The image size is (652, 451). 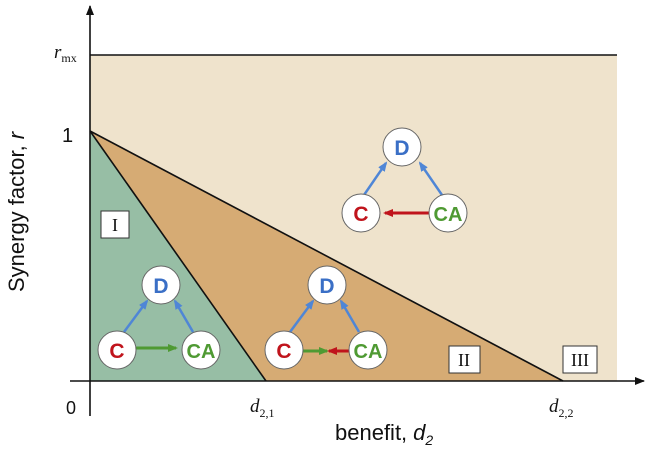 I want to click on svg-text: II, so click(x=464, y=360).